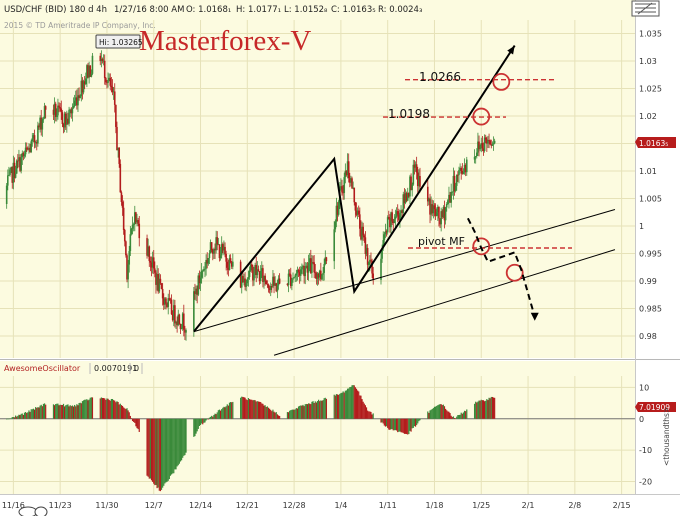  I want to click on osc-tick-label: 10, so click(644, 387).